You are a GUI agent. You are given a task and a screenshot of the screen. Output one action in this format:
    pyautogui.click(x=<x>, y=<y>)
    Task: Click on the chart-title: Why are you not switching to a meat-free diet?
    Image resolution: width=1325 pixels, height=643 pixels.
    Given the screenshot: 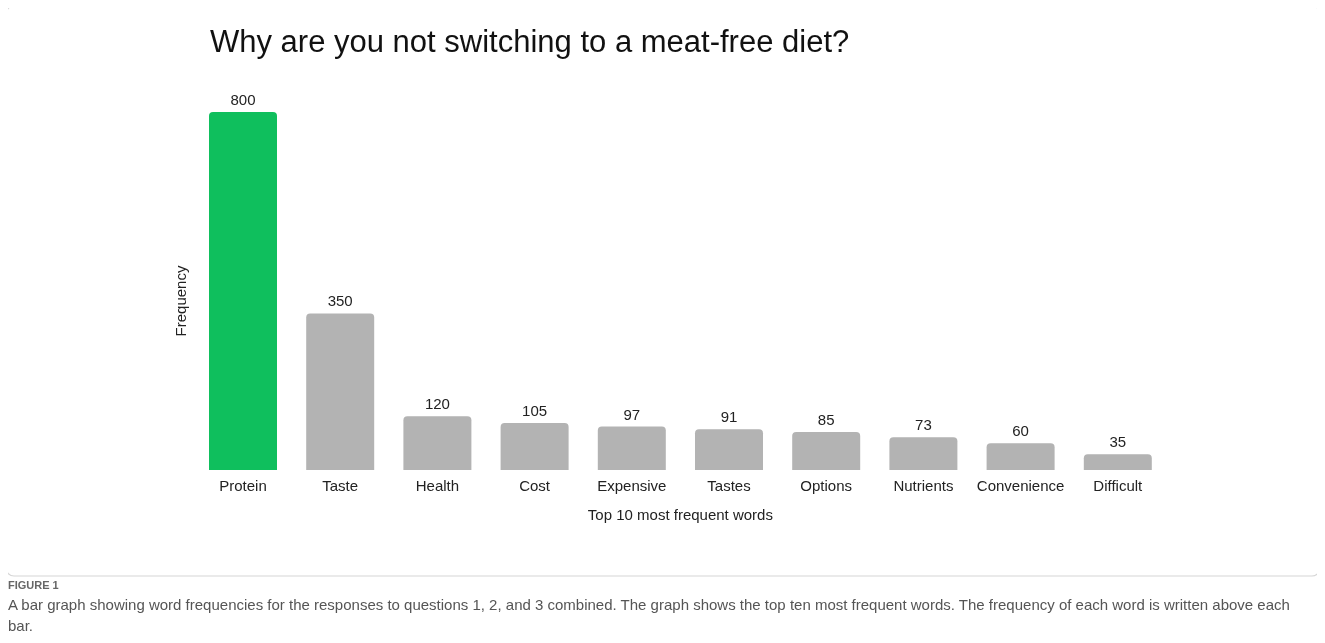 What is the action you would take?
    pyautogui.click(x=530, y=41)
    